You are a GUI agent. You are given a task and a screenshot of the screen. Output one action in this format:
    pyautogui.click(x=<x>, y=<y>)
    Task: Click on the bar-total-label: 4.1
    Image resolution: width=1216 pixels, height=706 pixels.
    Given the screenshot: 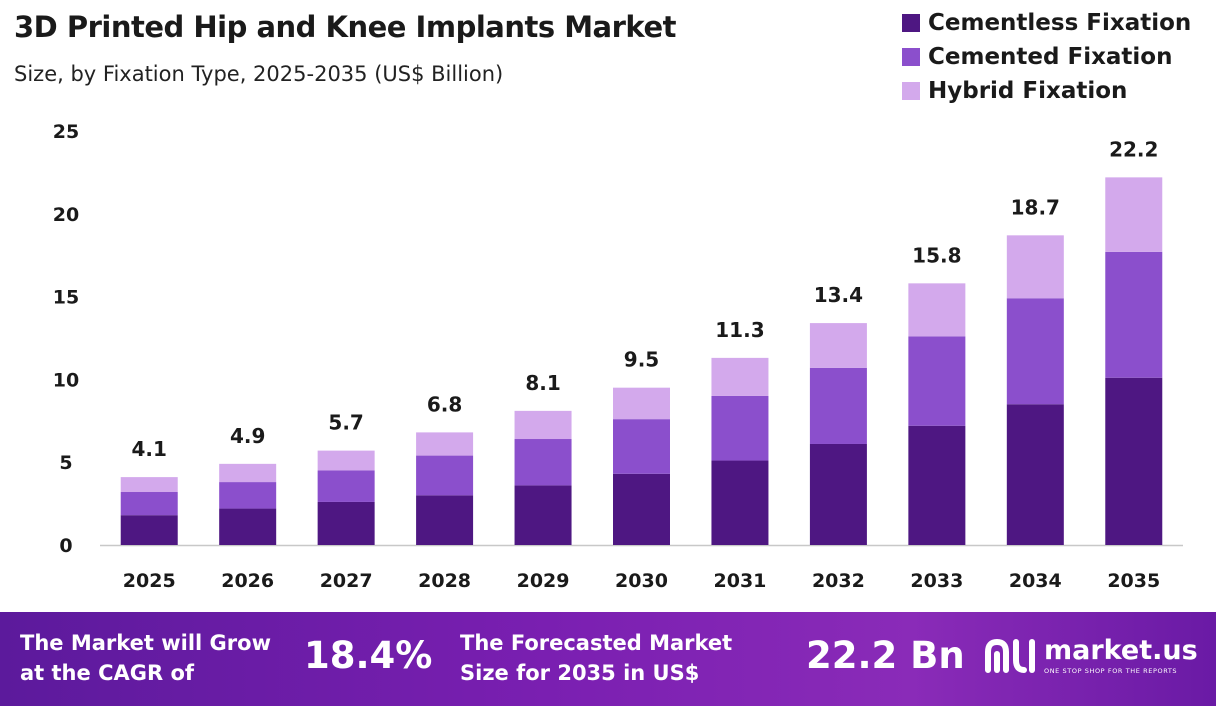 What is the action you would take?
    pyautogui.click(x=149, y=449)
    